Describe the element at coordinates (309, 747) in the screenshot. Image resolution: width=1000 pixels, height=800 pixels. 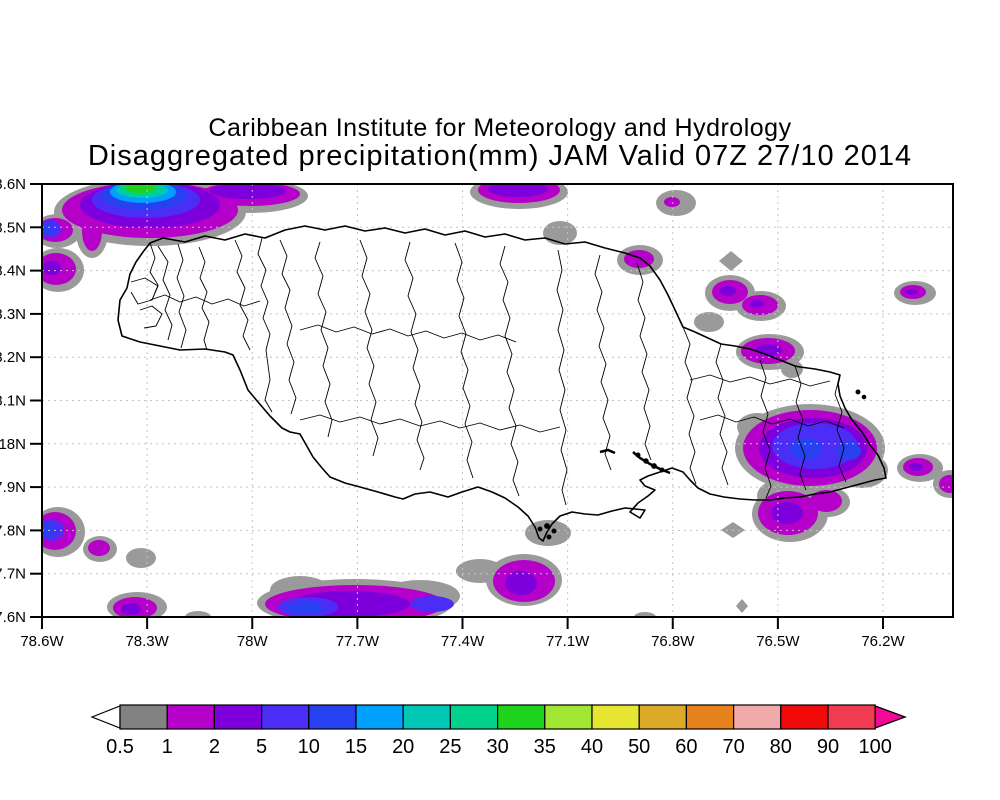
I see `cbar-tick-label: 10` at that location.